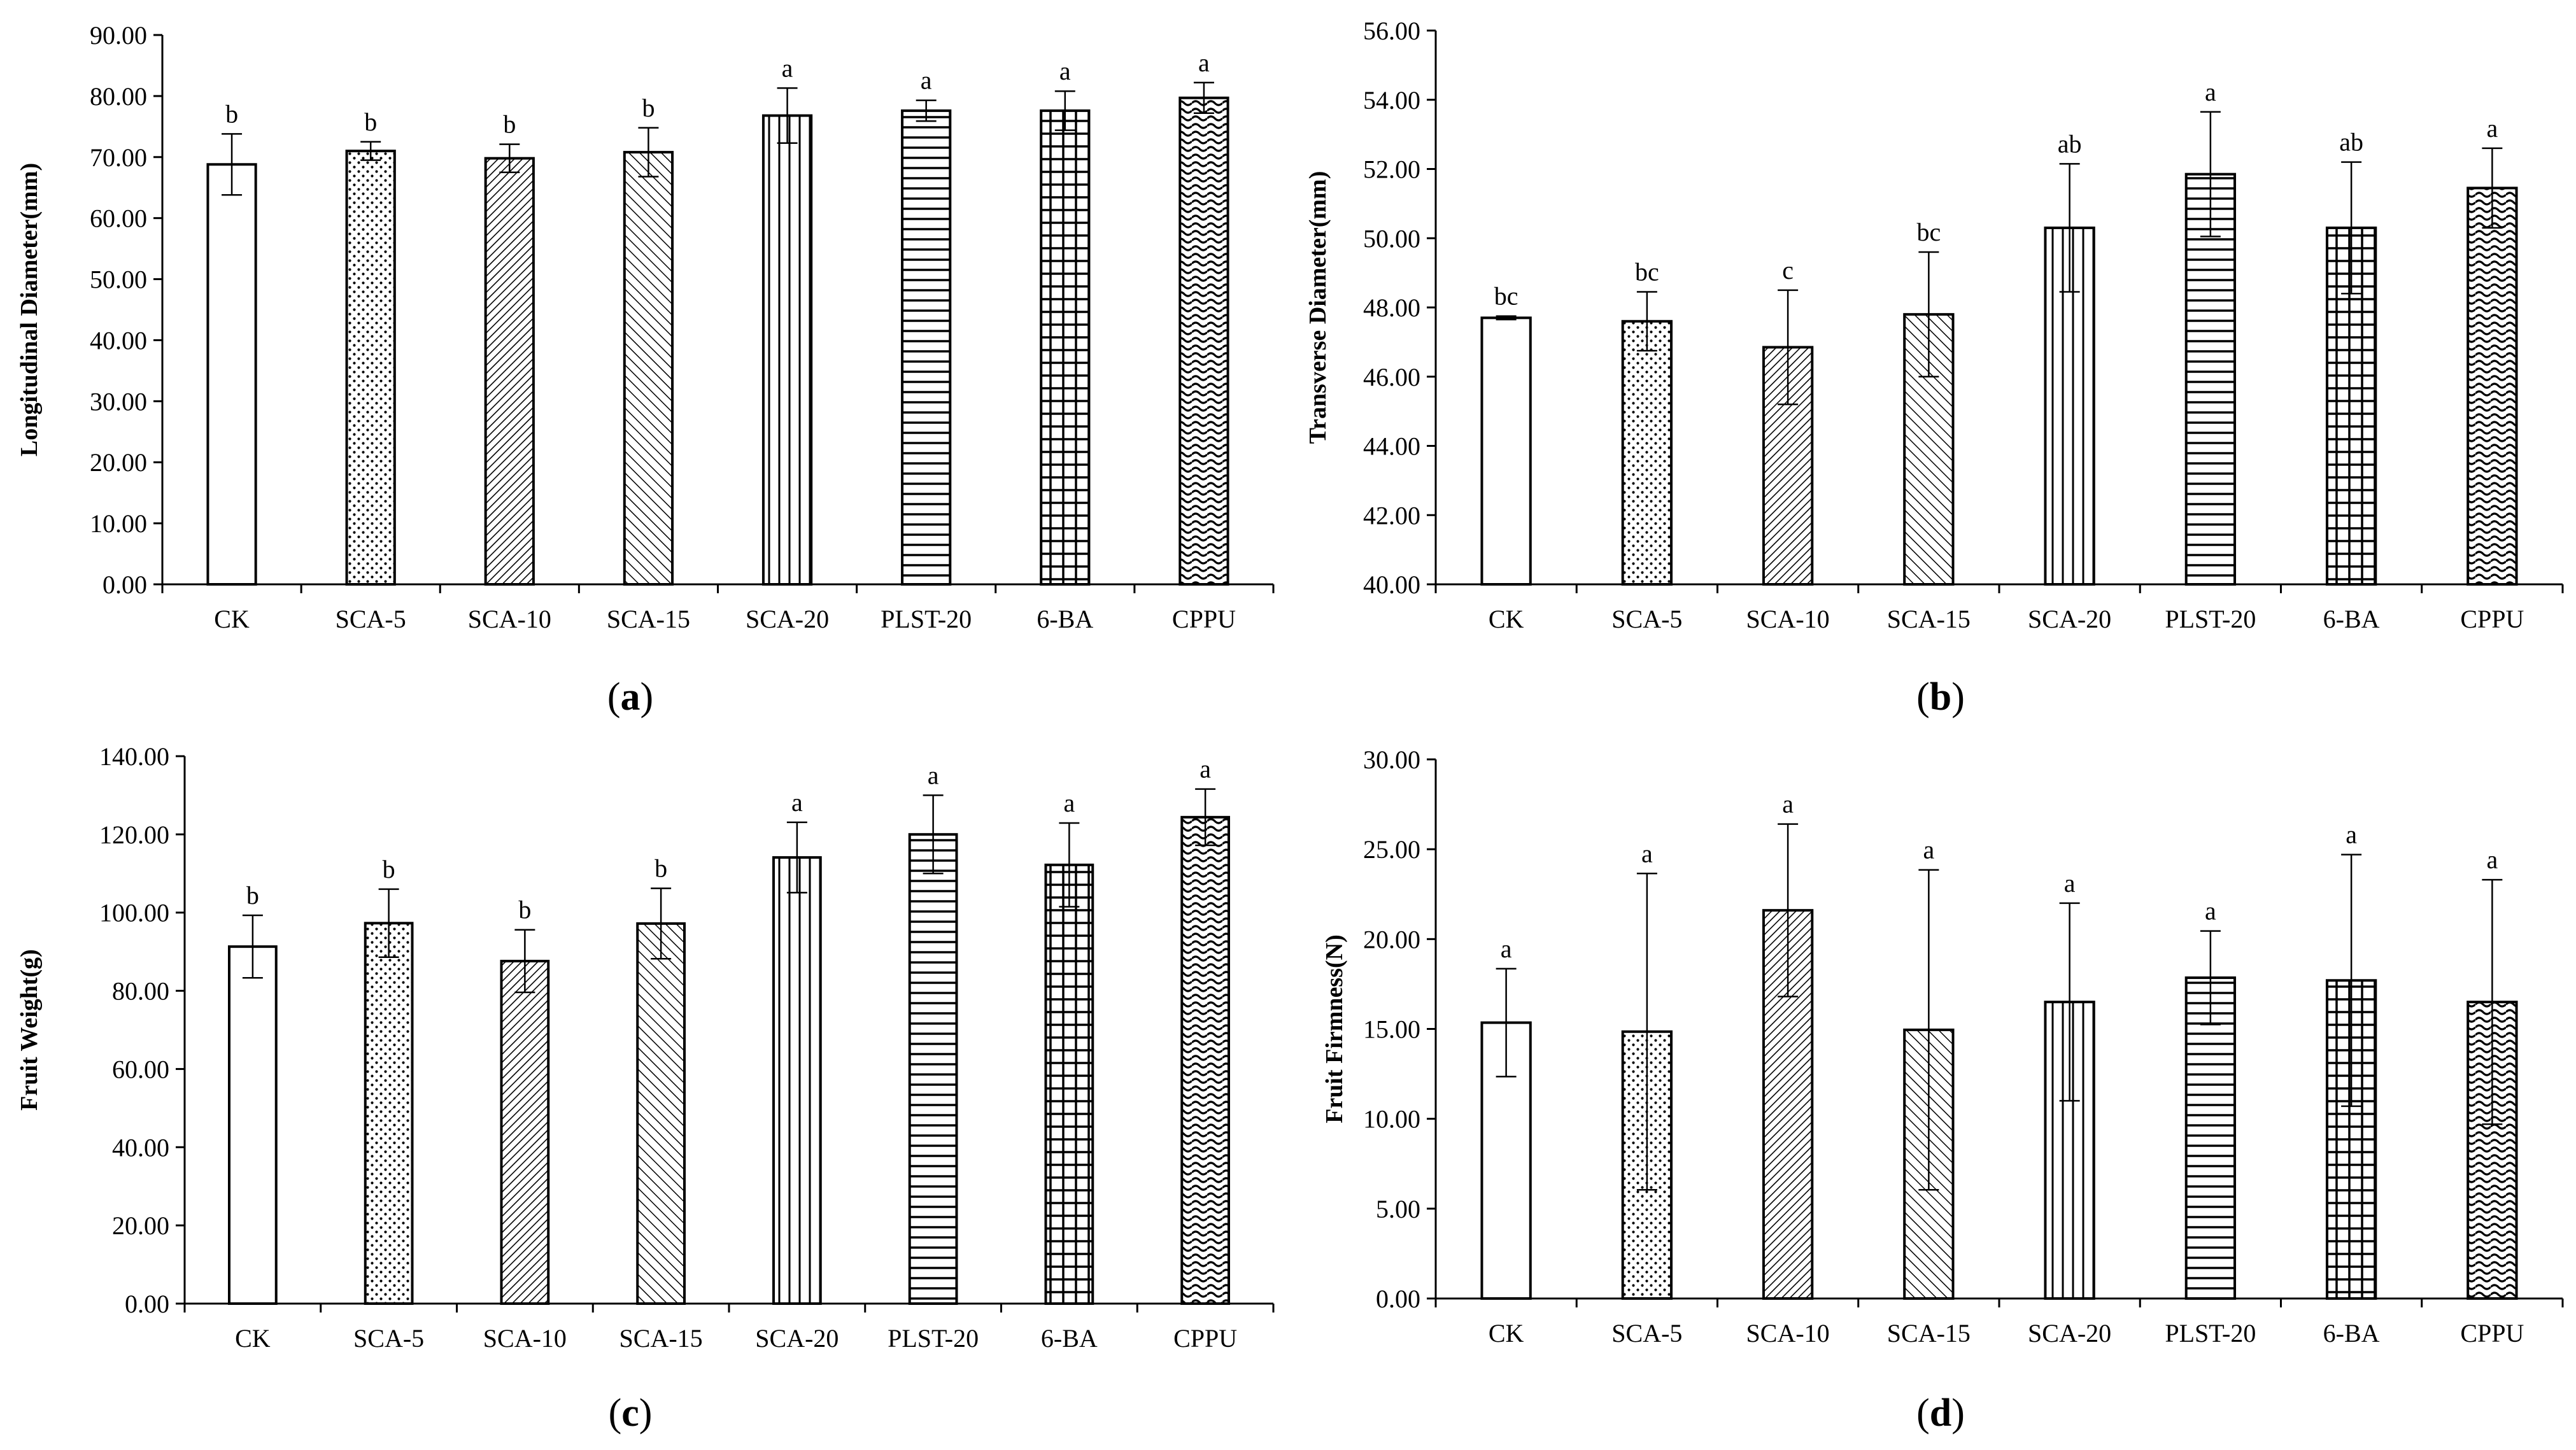  What do you see at coordinates (1318, 307) in the screenshot?
I see `y-axis-title: Transverse Diameter(mm)` at bounding box center [1318, 307].